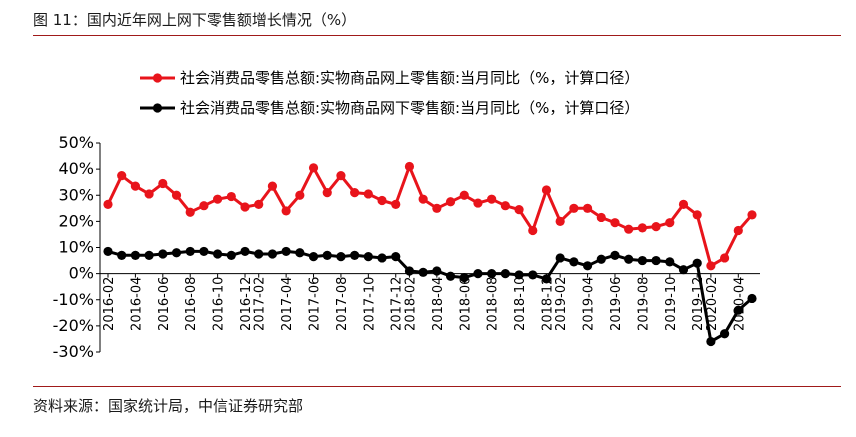 The width and height of the screenshot is (856, 437). What do you see at coordinates (136, 304) in the screenshot?
I see `x-tick-label: 2016-04` at bounding box center [136, 304].